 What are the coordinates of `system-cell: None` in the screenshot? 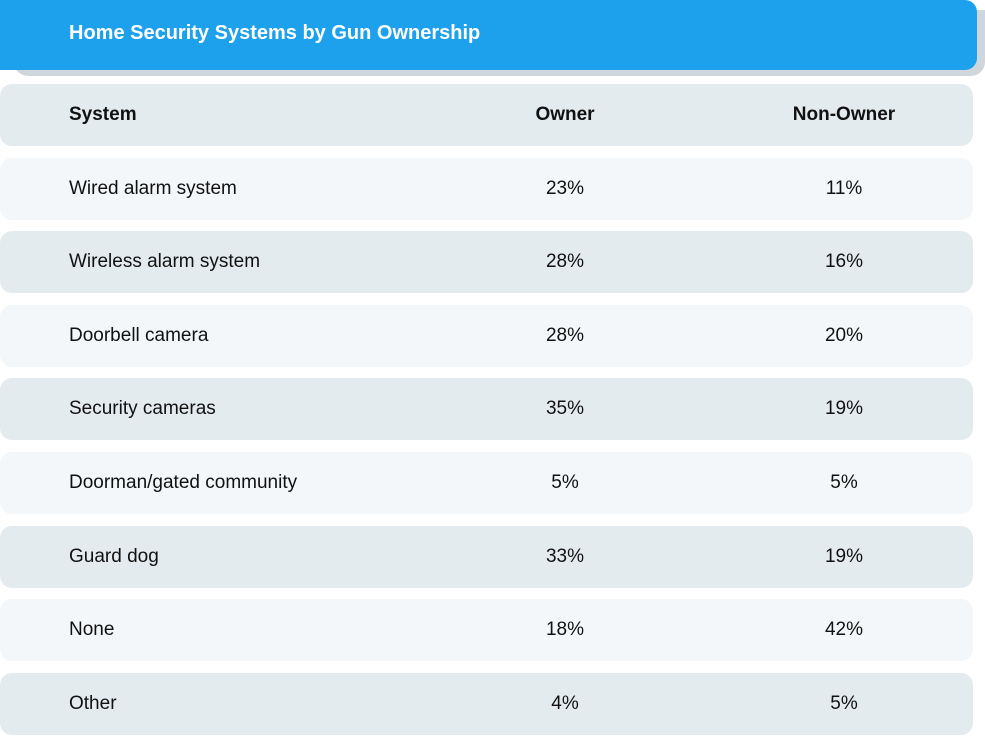 It's located at (92, 630).